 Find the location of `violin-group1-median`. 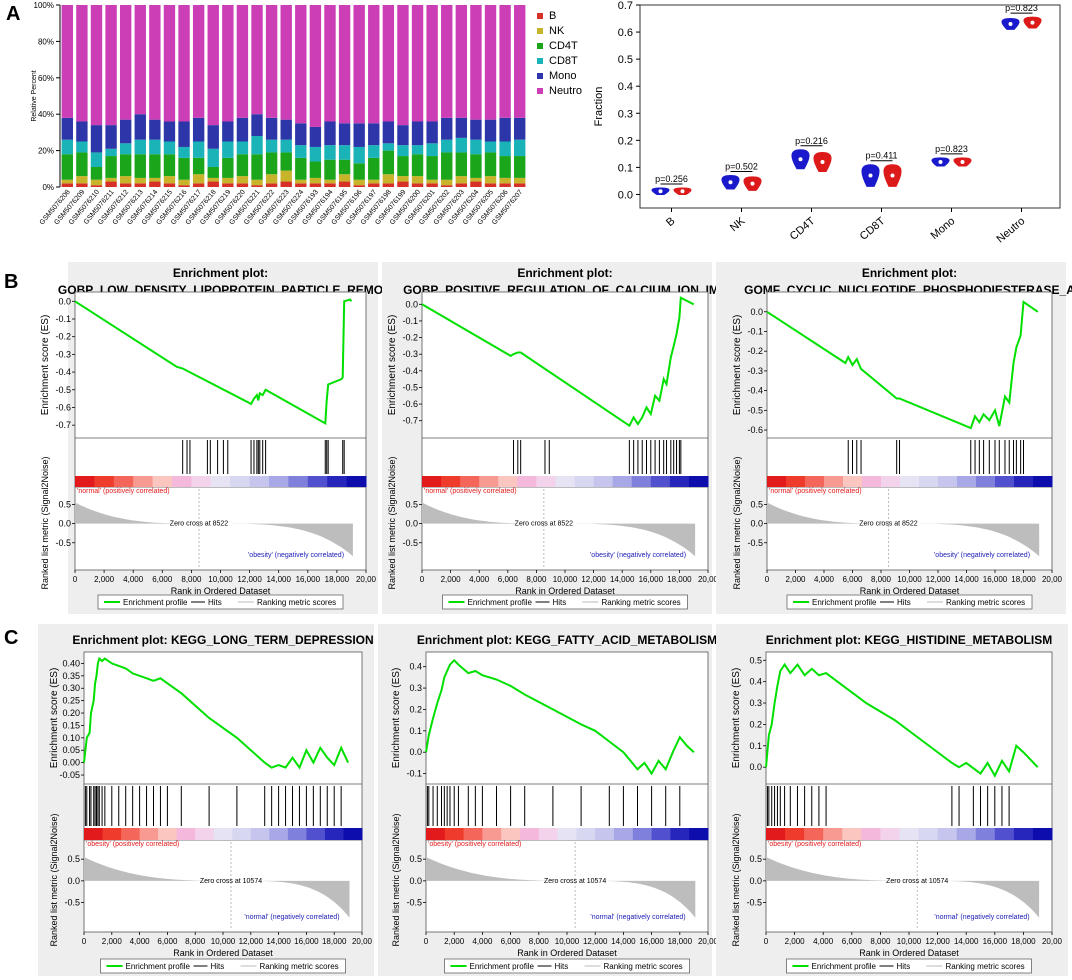

violin-group1-median is located at coordinates (800, 159).